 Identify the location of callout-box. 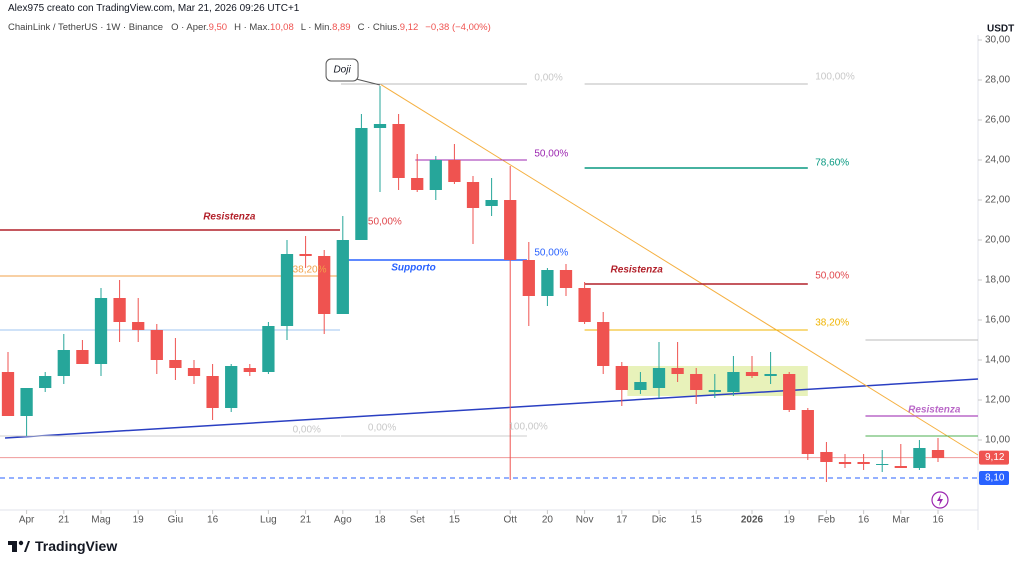
(342, 70).